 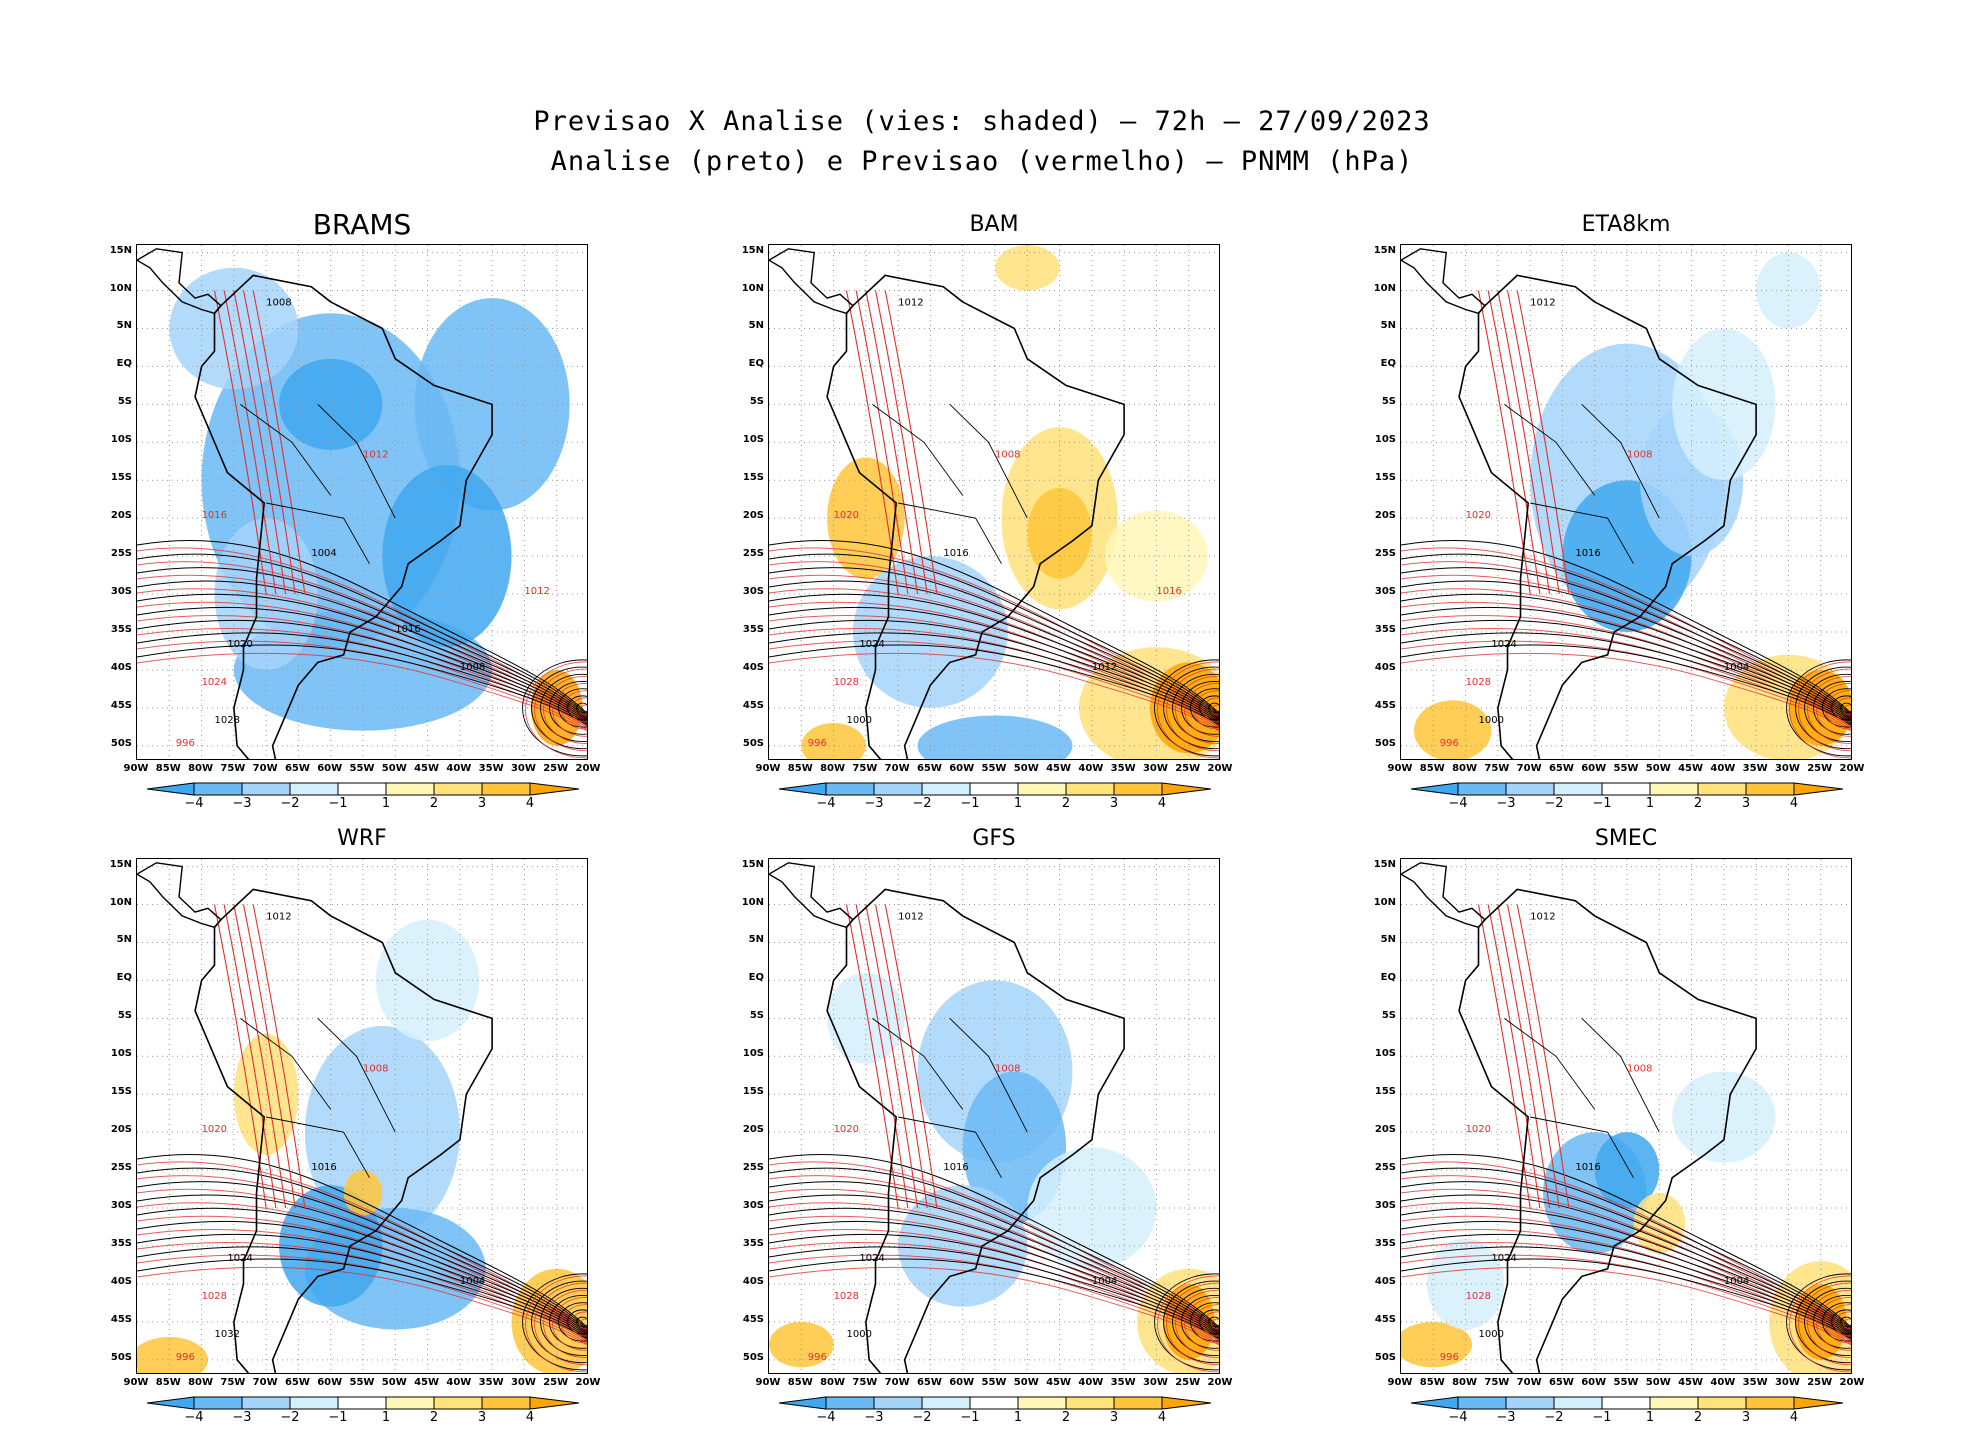 I want to click on lon-tick-label: 20W, so click(x=588, y=1382).